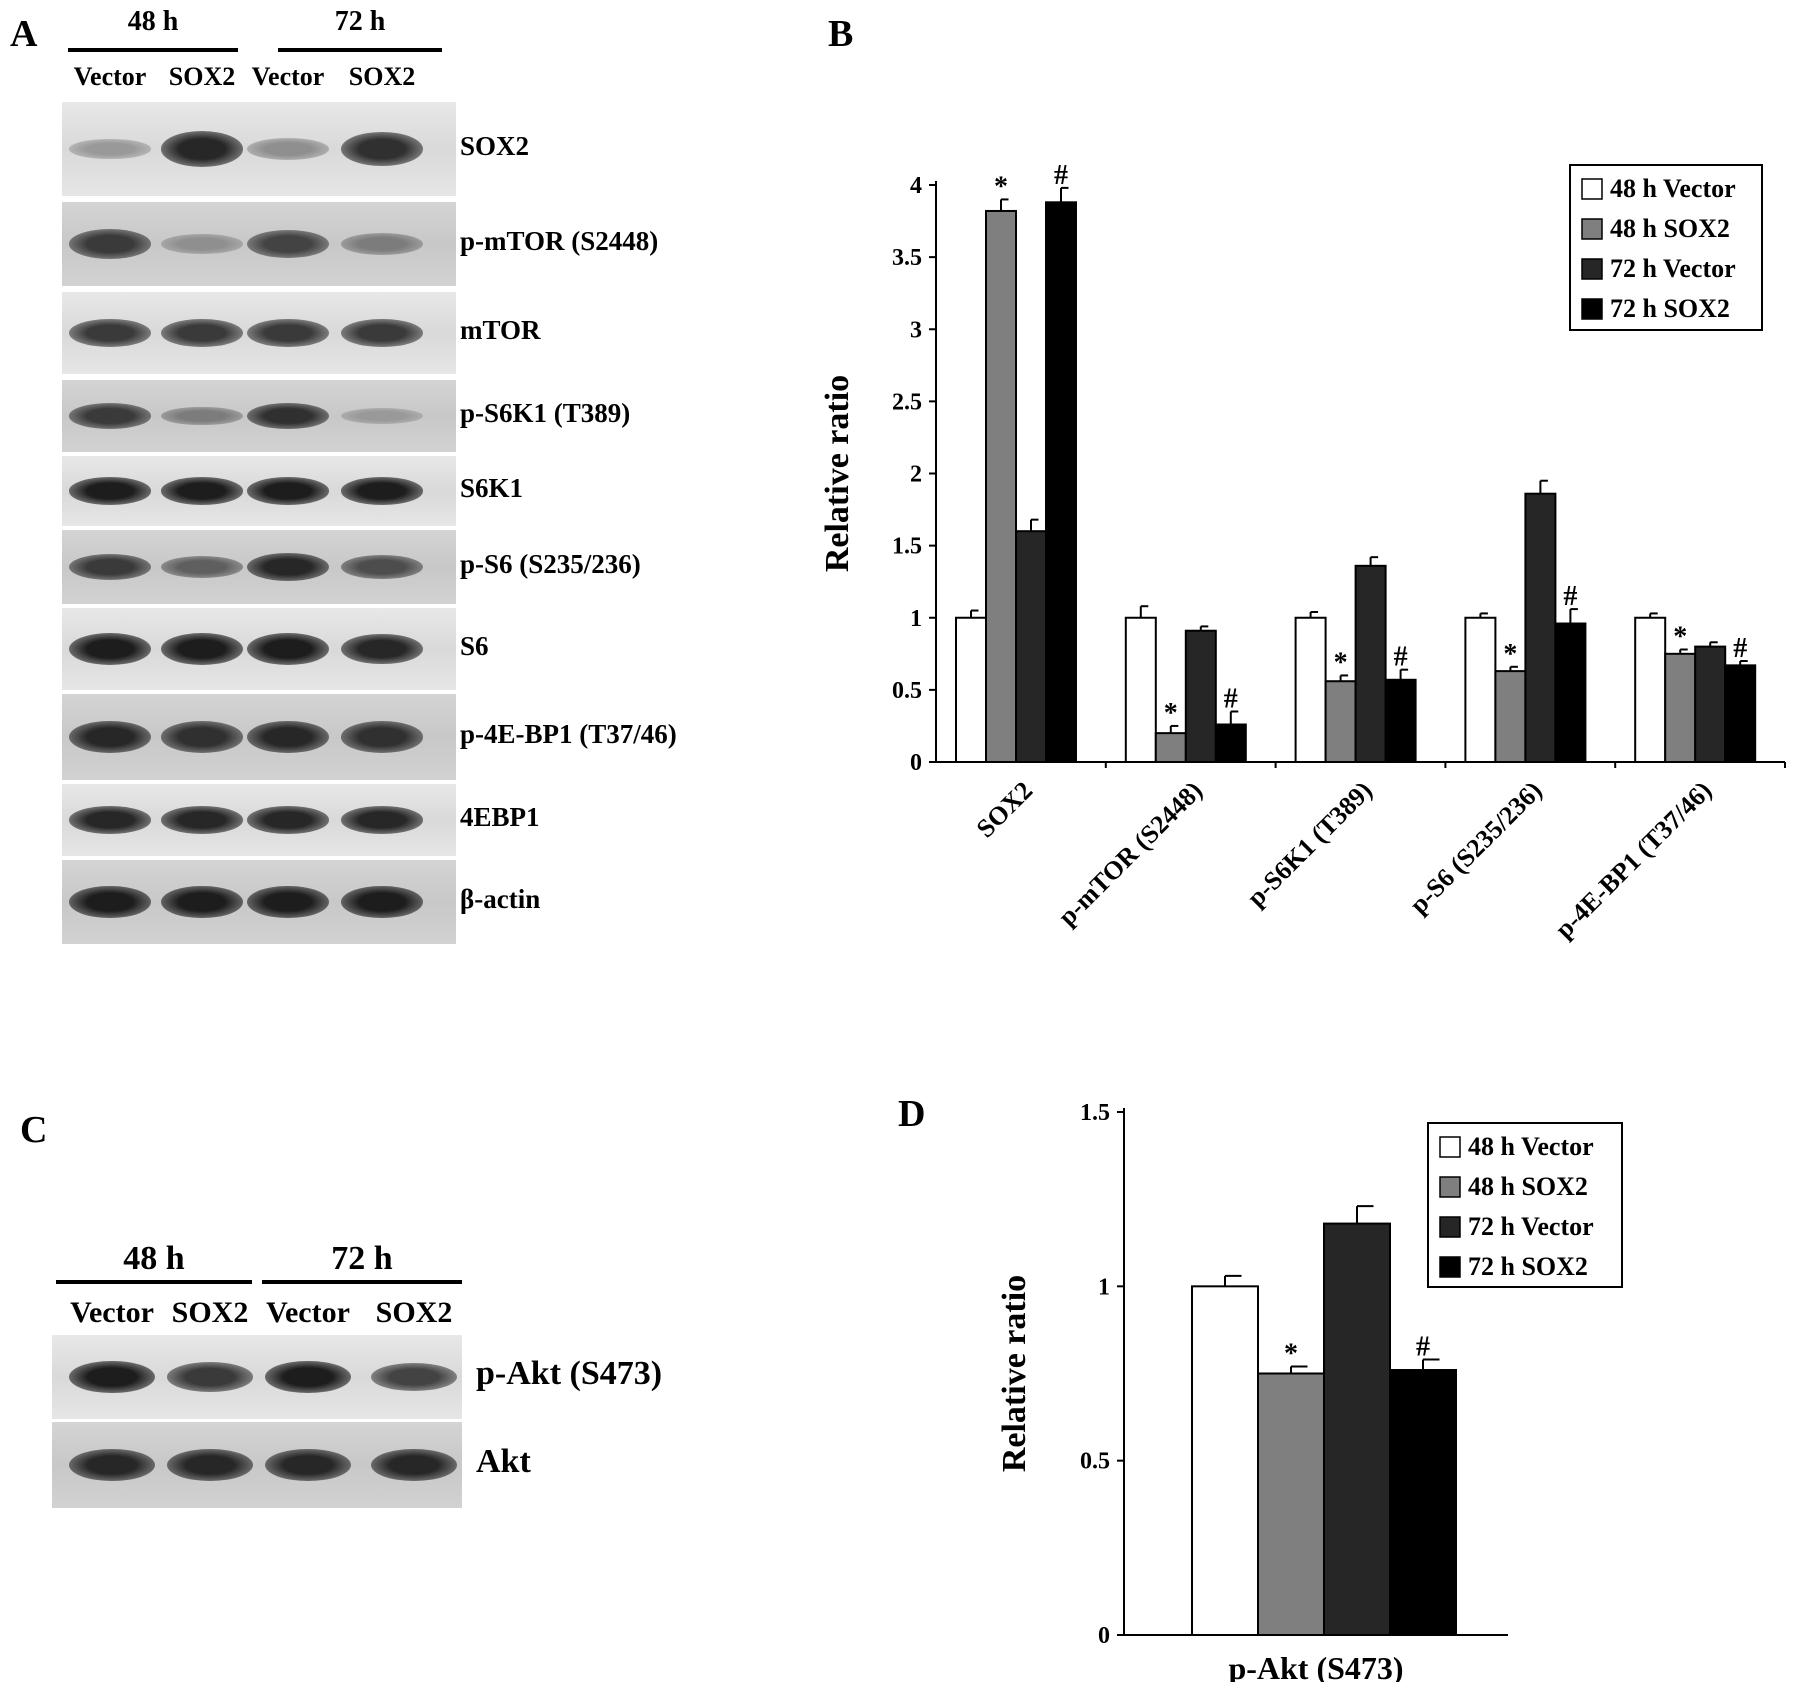  What do you see at coordinates (907, 402) in the screenshot?
I see `y-tick-label: 2.5` at bounding box center [907, 402].